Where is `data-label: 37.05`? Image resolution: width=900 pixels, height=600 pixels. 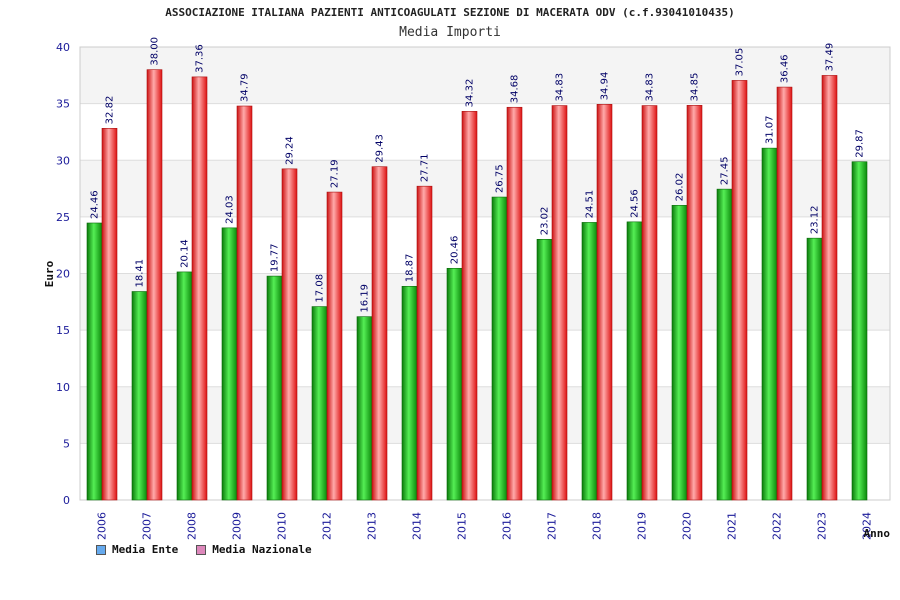 data-label: 37.05 is located at coordinates (740, 62).